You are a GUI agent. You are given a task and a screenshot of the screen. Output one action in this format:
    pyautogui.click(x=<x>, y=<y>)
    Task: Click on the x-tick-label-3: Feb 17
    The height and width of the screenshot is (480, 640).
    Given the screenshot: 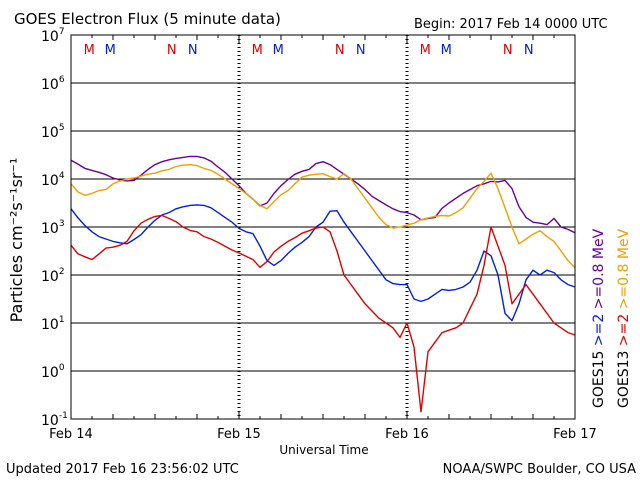 What is the action you would take?
    pyautogui.click(x=575, y=434)
    